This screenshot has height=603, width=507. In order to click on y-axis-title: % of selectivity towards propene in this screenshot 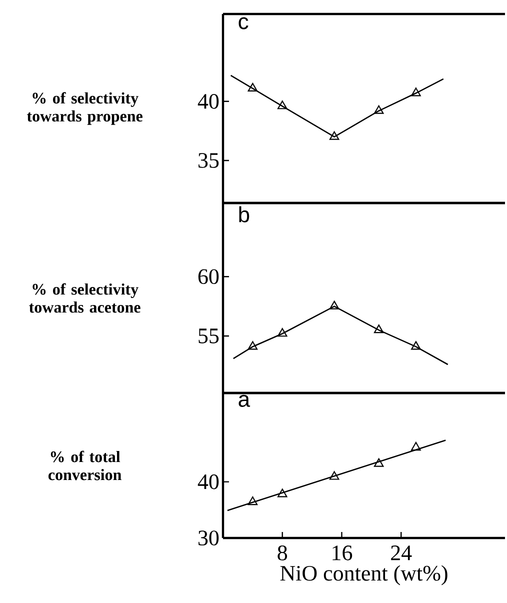, I will do `click(84, 108)`.